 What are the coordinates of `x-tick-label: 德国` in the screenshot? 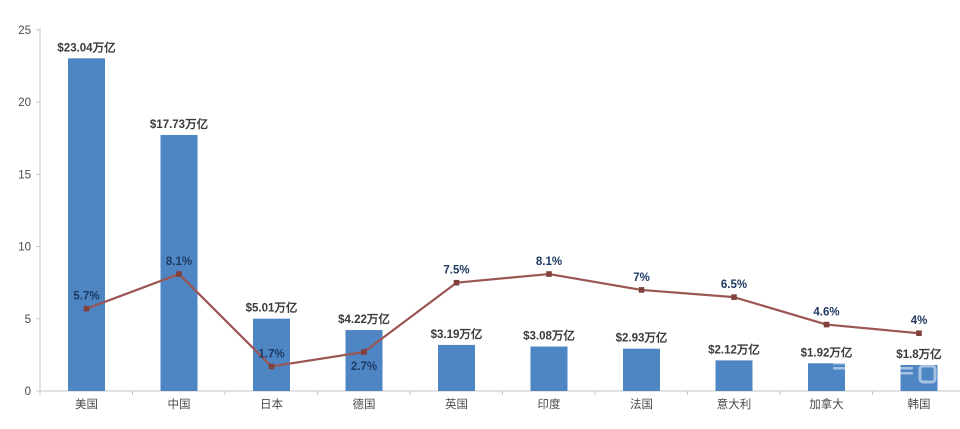 It's located at (364, 404).